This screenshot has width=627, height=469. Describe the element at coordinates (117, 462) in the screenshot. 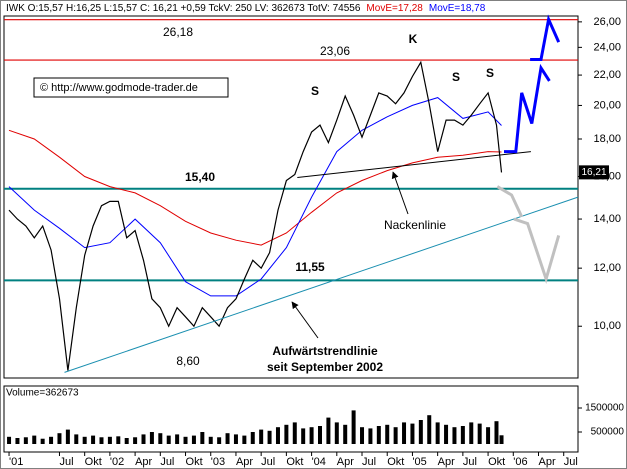

I see `x-tick-label: '02` at that location.